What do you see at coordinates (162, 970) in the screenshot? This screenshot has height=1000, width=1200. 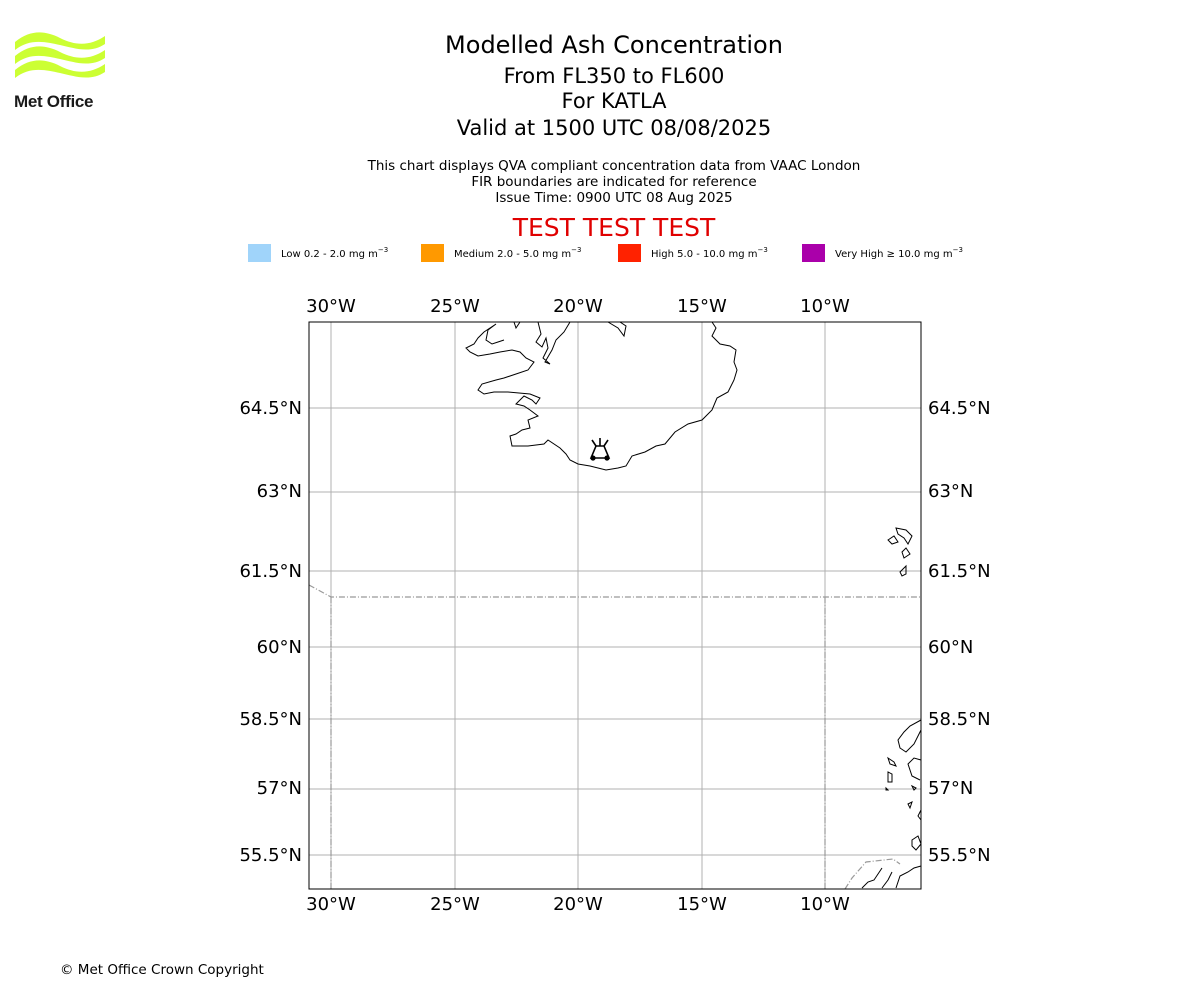 I see `copyright-notice: © Met Office Crown Copyright` at bounding box center [162, 970].